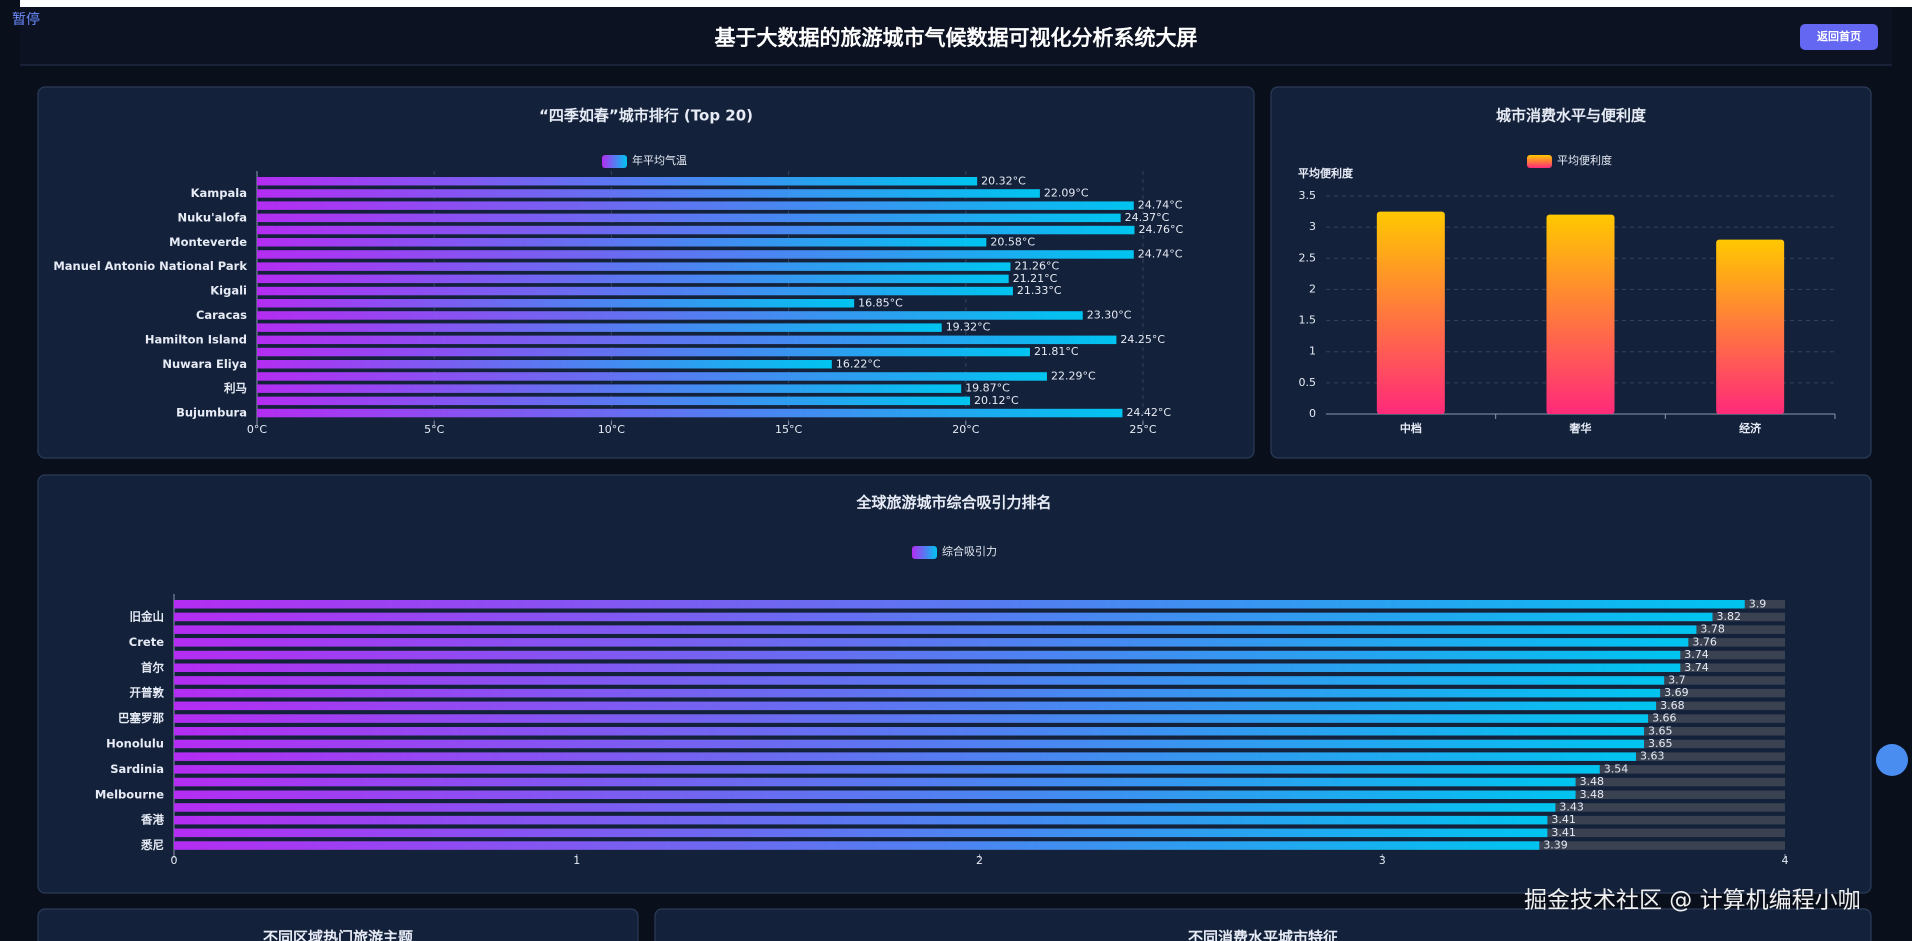 This screenshot has width=1912, height=941. What do you see at coordinates (1584, 160) in the screenshot?
I see `legend-label: 平均便利度` at bounding box center [1584, 160].